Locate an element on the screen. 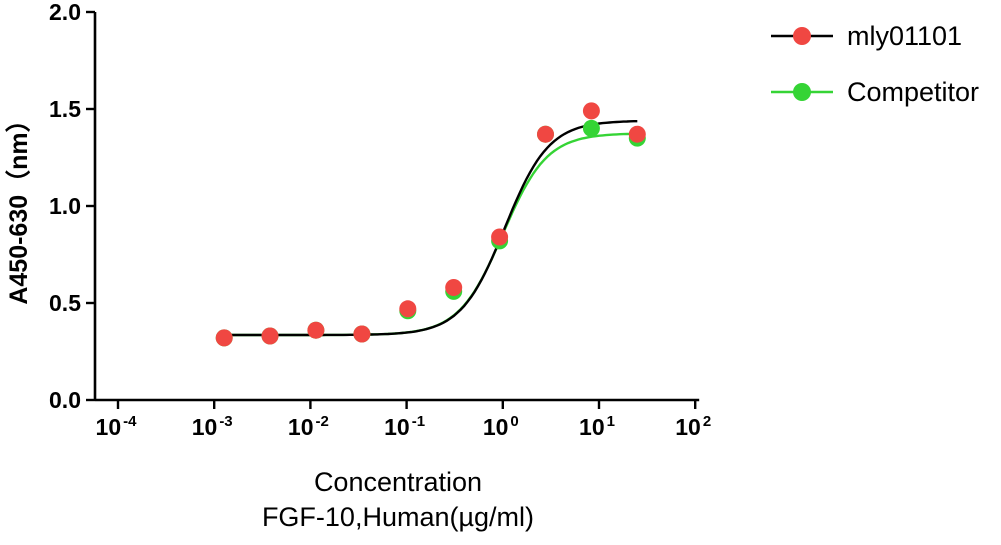 The width and height of the screenshot is (1001, 545). legend-label-competitor: Competitor is located at coordinates (913, 92).